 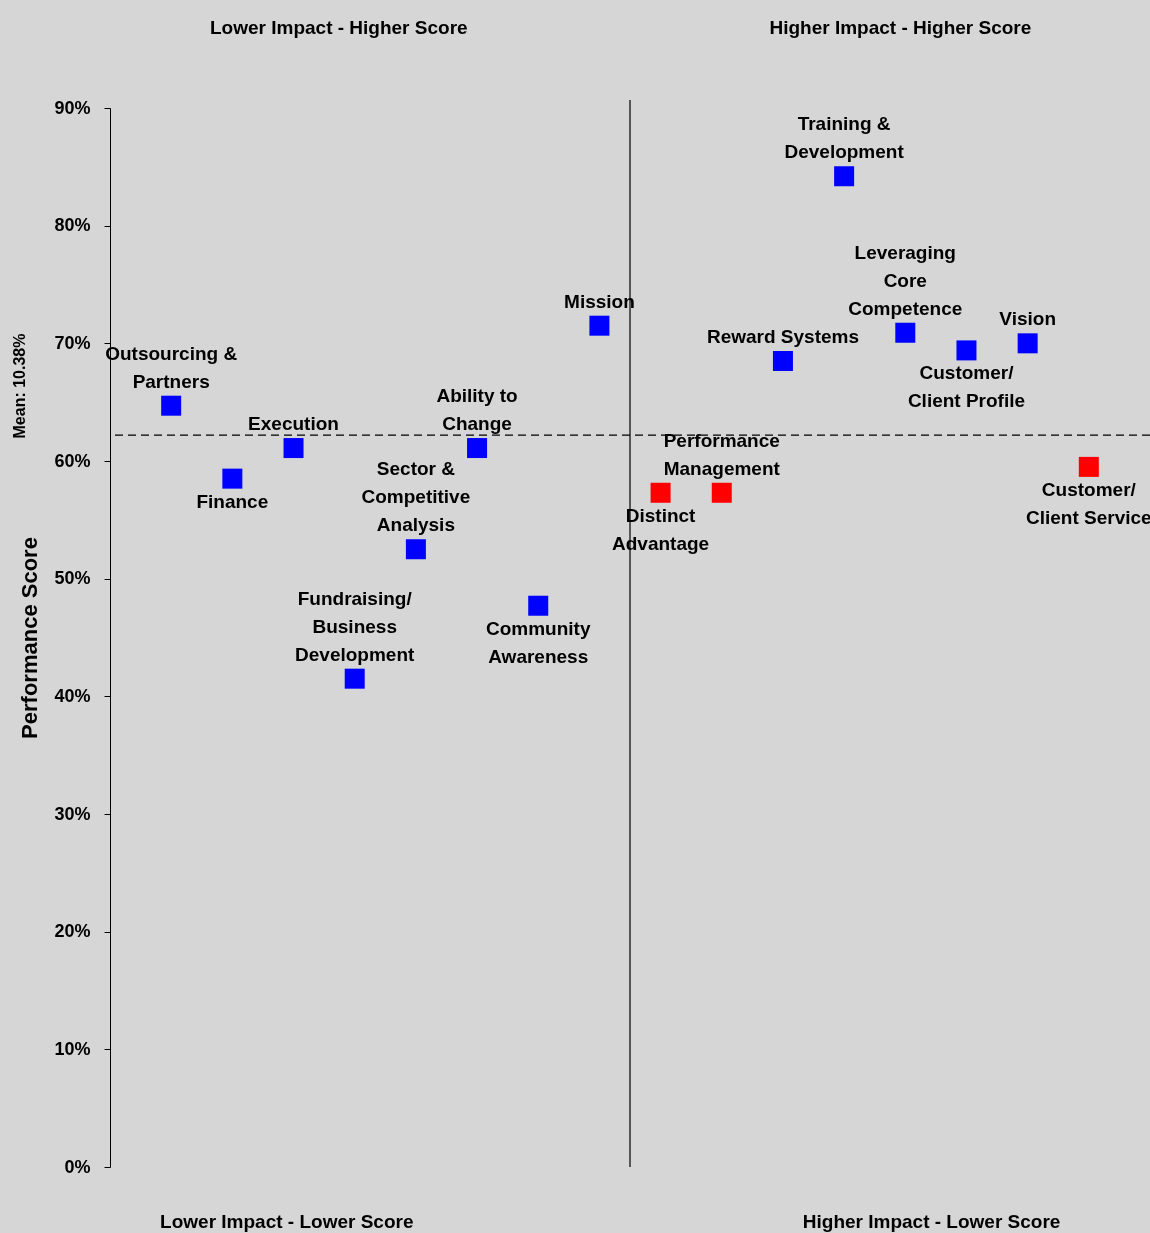 What do you see at coordinates (72, 578) in the screenshot?
I see `y-tick-label: 50%` at bounding box center [72, 578].